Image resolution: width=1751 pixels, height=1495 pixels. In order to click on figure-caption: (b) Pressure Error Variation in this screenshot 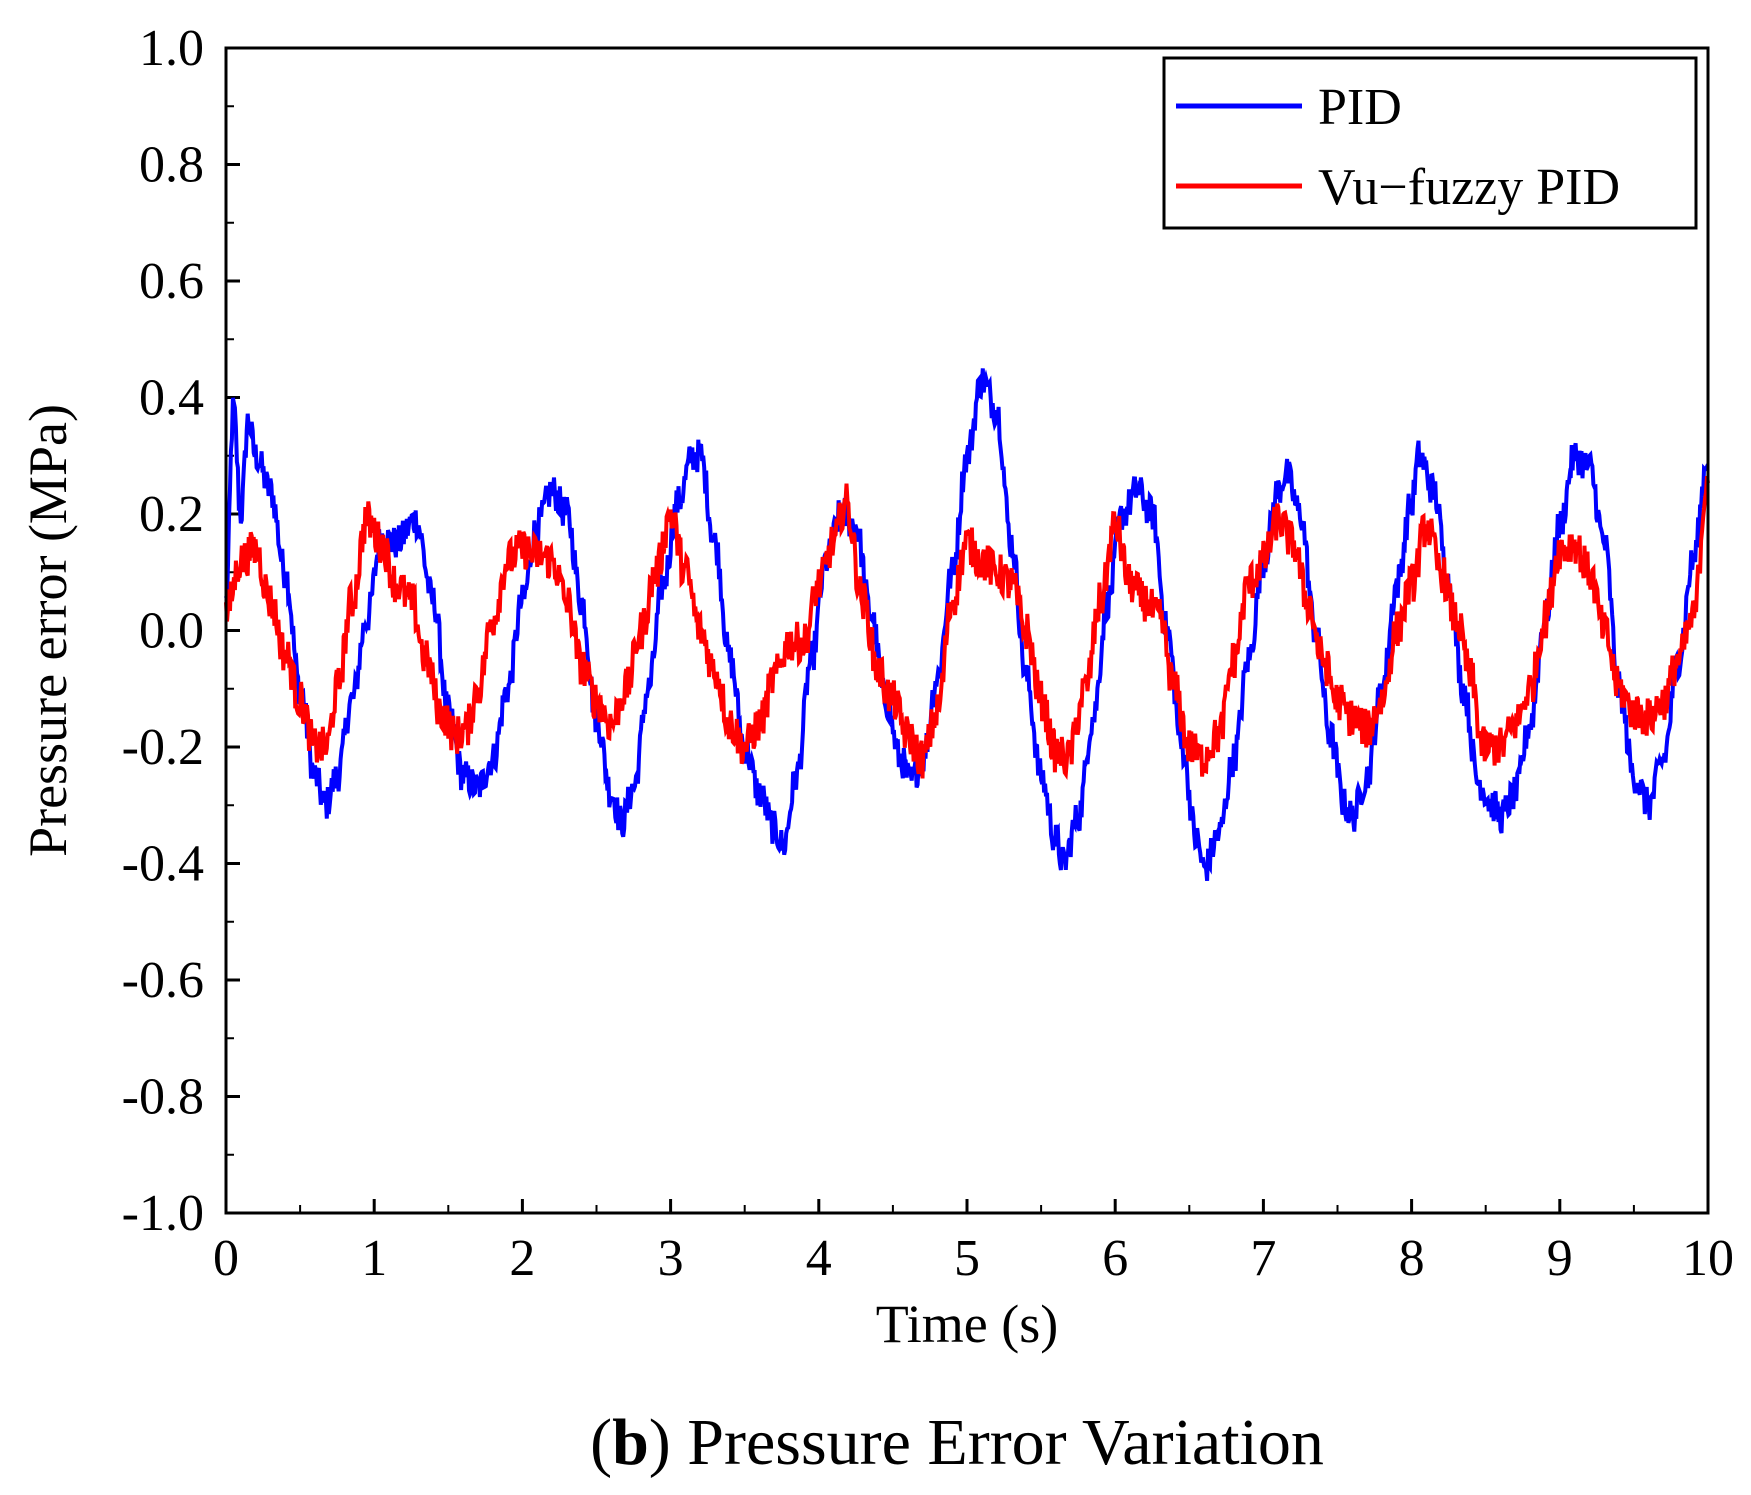, I will do `click(957, 1442)`.